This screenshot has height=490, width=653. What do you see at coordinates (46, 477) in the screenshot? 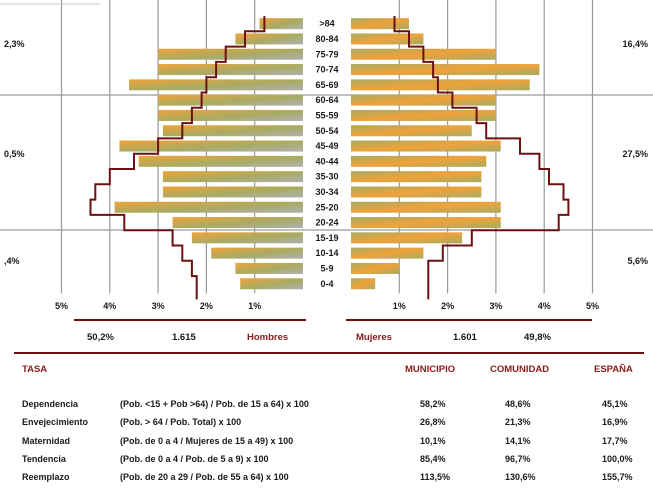
I see `row-tasa-name: Reemplazo` at bounding box center [46, 477].